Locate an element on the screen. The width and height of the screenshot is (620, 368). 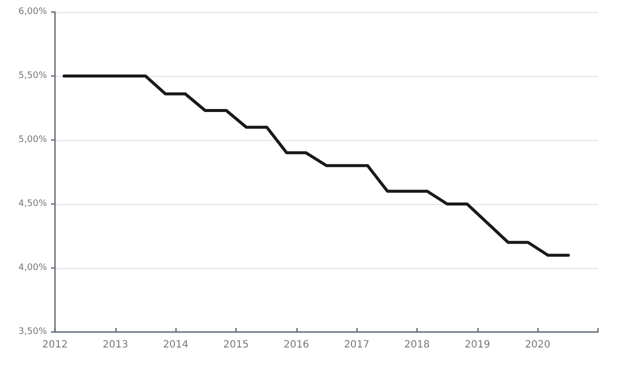
x-tick-label: 2014 is located at coordinates (175, 345).